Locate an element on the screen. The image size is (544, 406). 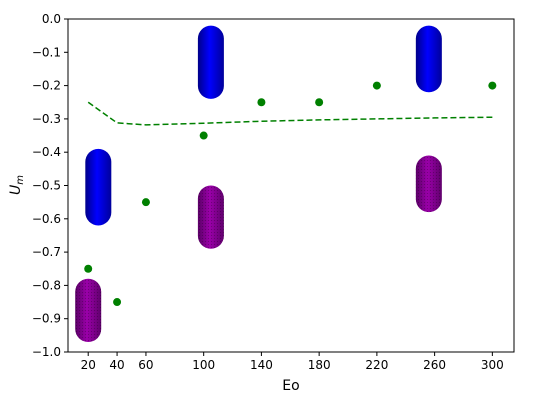
dashed-trend-line is located at coordinates (290, 113).